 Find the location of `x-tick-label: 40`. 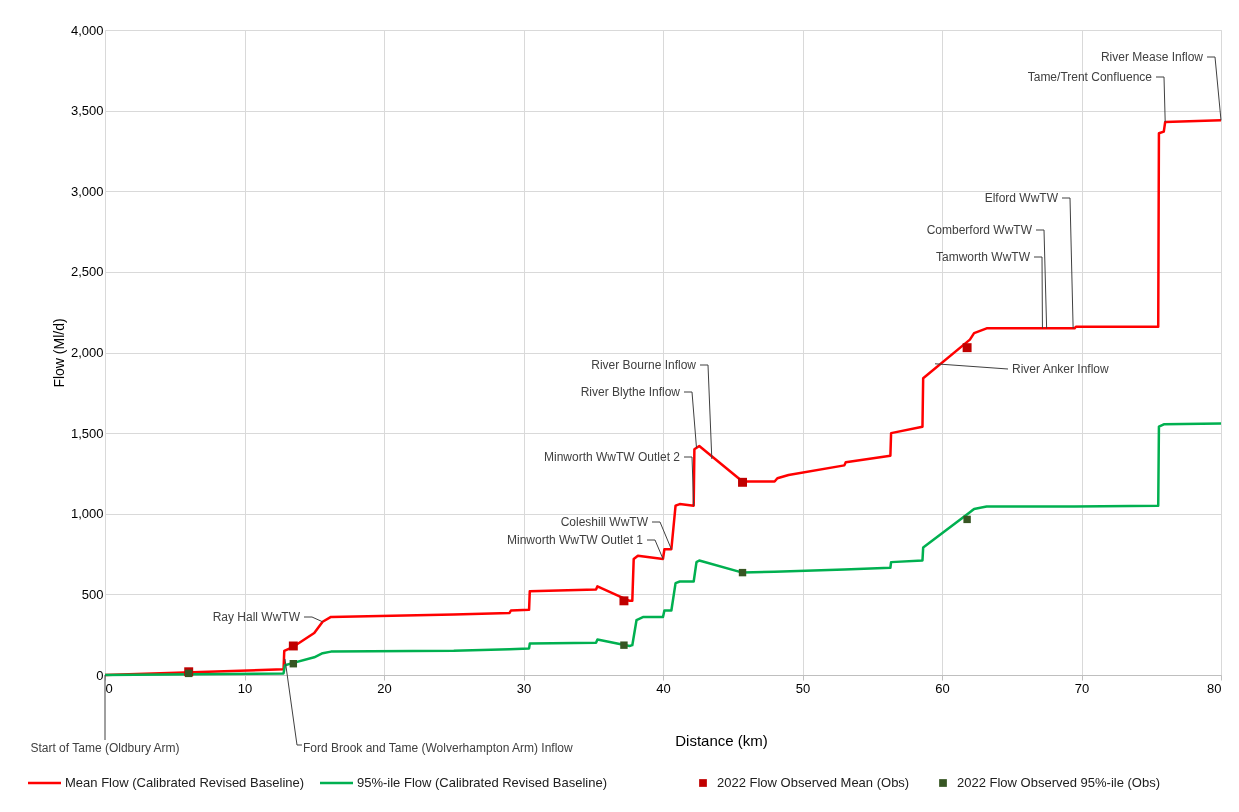

x-tick-label: 40 is located at coordinates (663, 688).